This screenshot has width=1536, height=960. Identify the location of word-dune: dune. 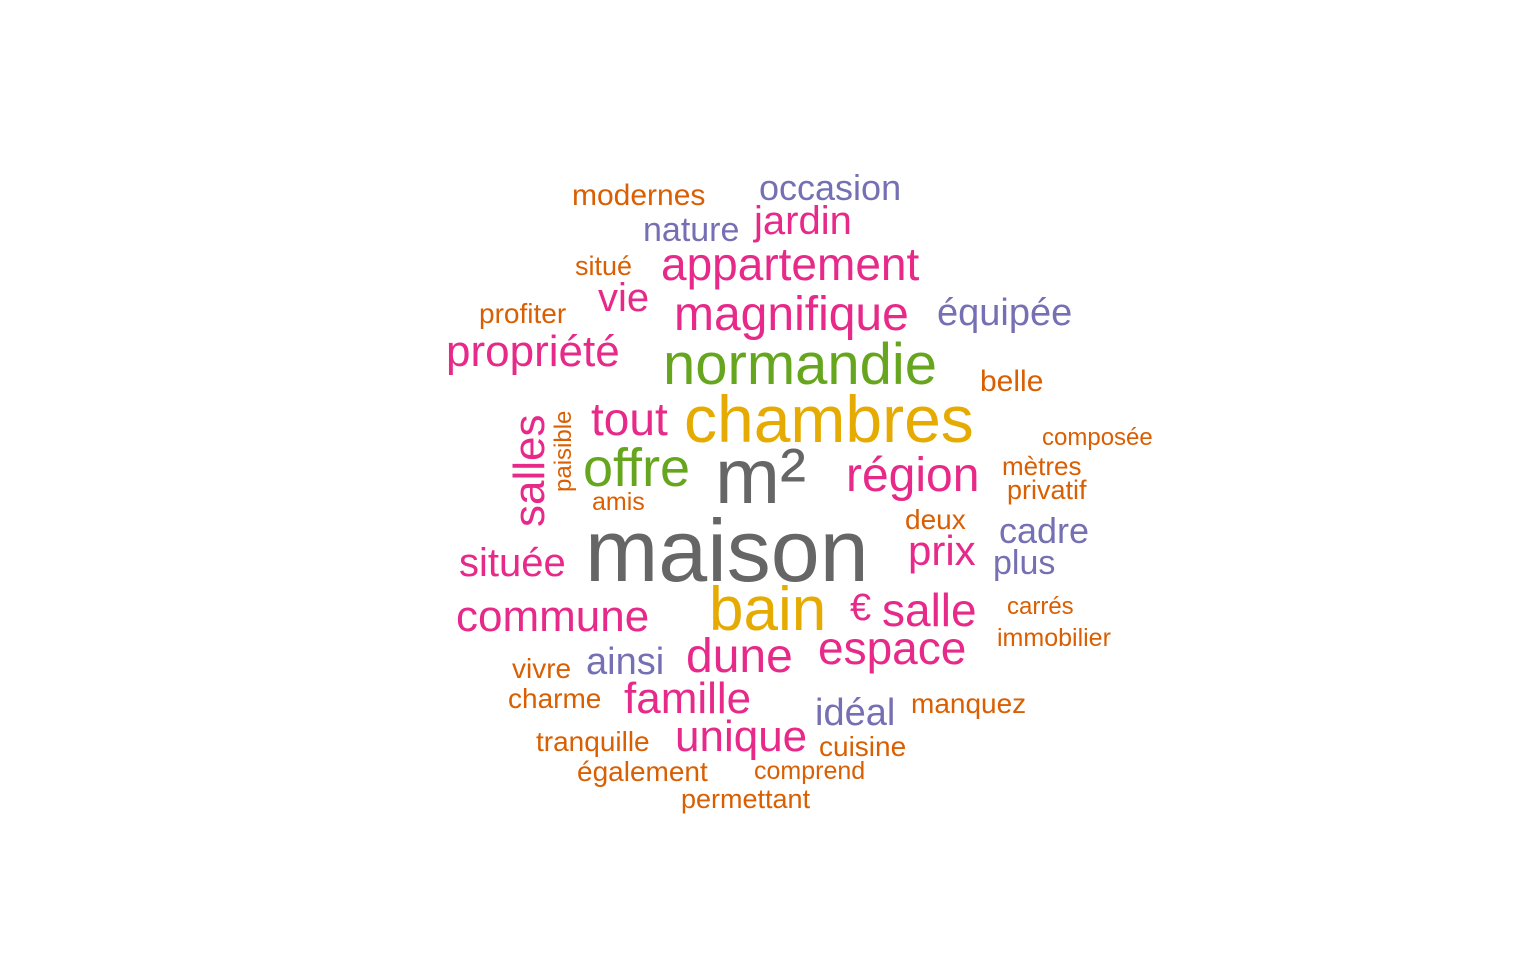
(739, 656).